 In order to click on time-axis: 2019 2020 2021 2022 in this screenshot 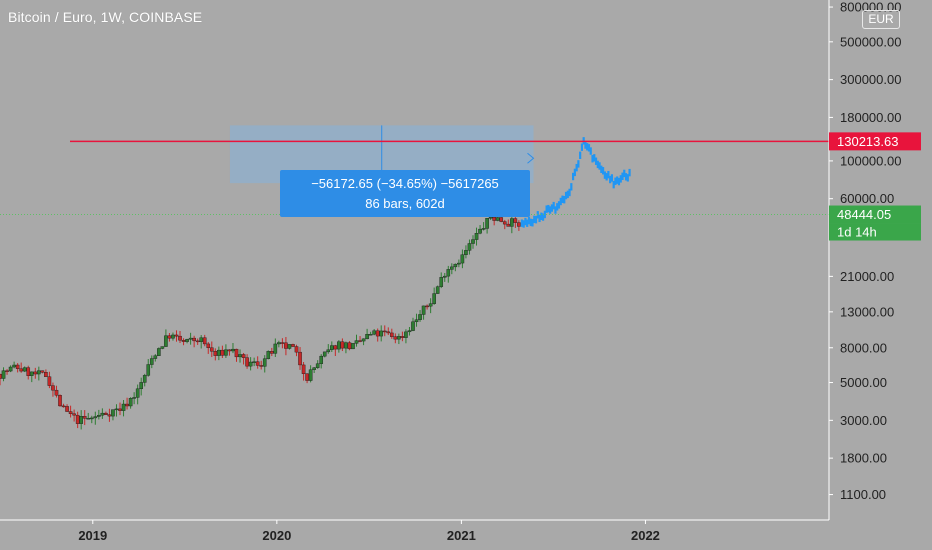, I will do `click(369, 531)`.